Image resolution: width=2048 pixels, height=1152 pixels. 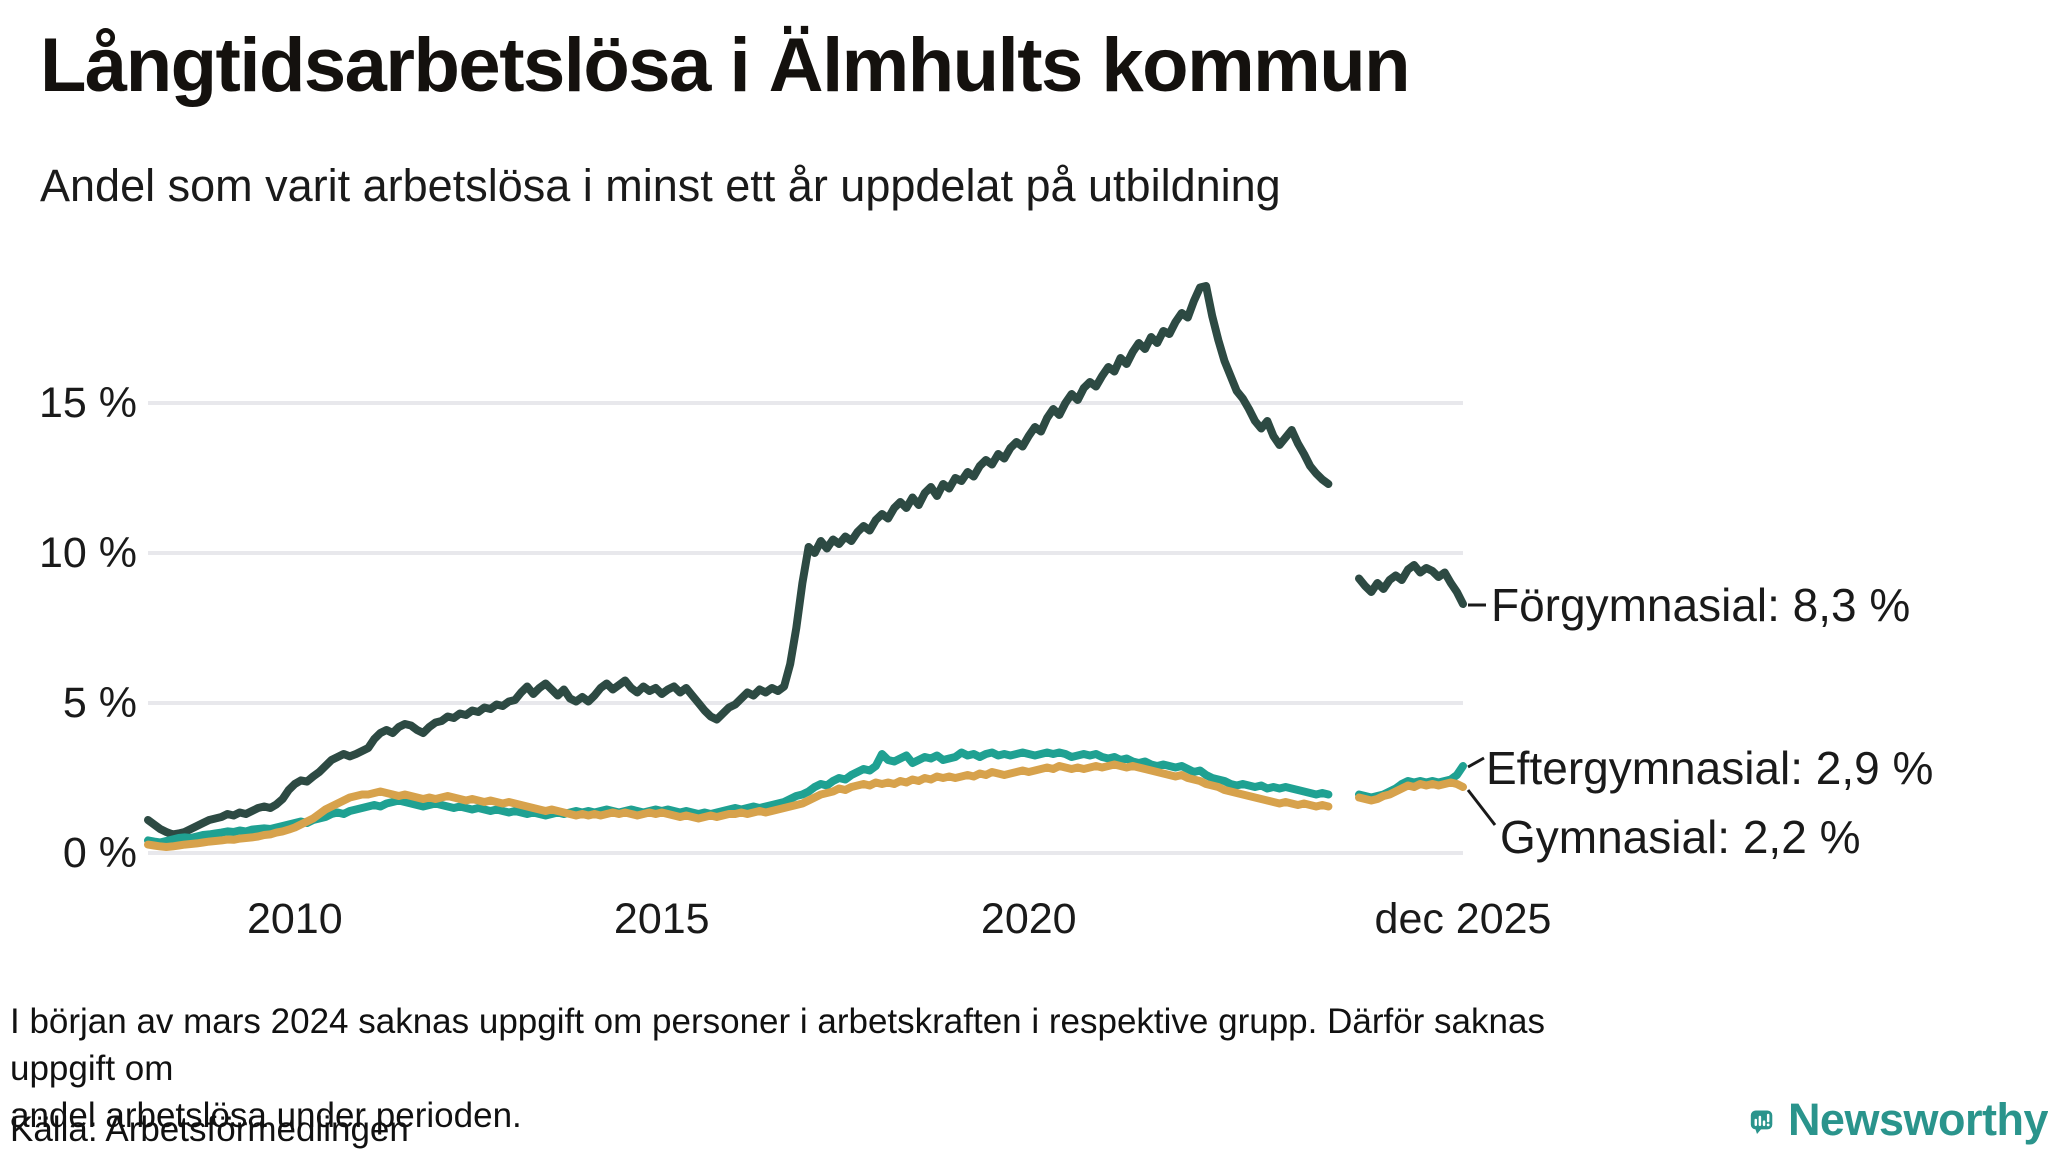 I want to click on leader-eftergymnasial, so click(x=1476, y=762).